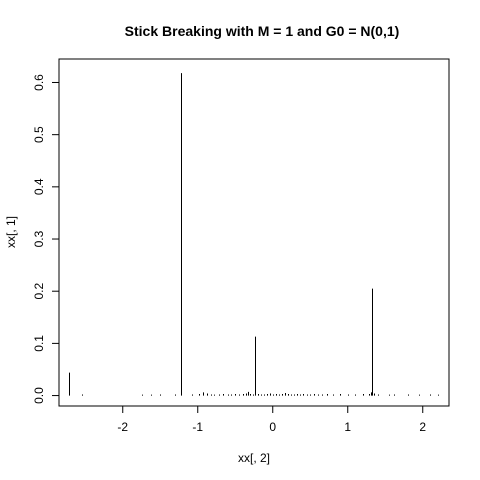  I want to click on x-tick-label: -2, so click(122, 427).